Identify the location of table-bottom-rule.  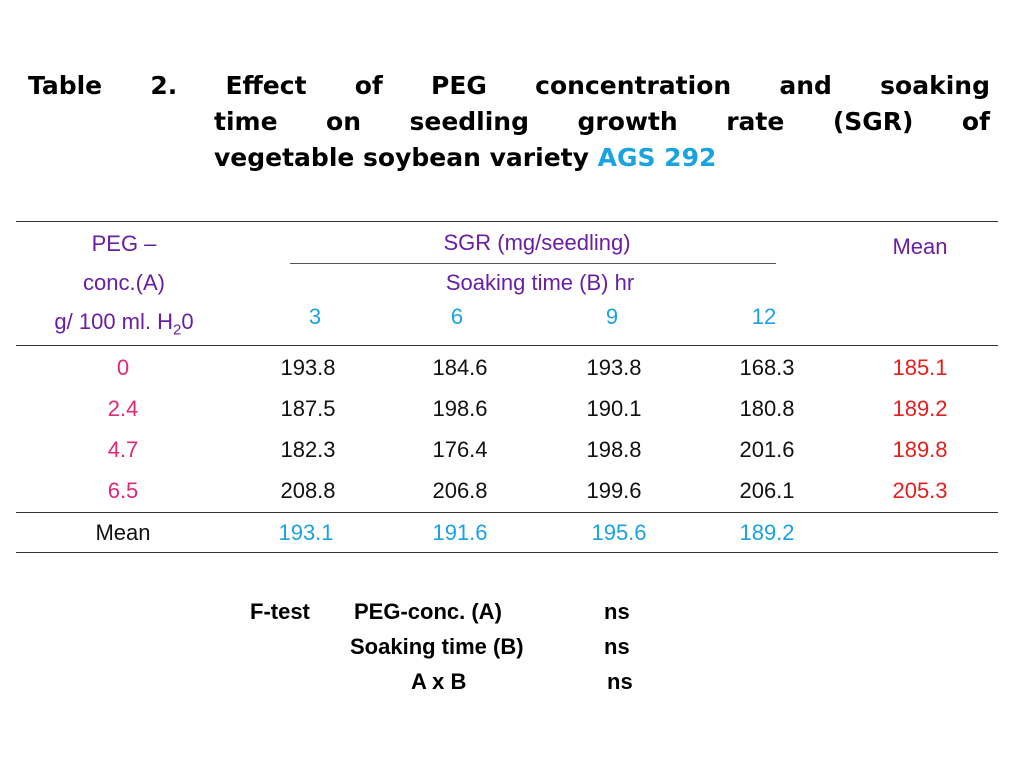
(507, 552).